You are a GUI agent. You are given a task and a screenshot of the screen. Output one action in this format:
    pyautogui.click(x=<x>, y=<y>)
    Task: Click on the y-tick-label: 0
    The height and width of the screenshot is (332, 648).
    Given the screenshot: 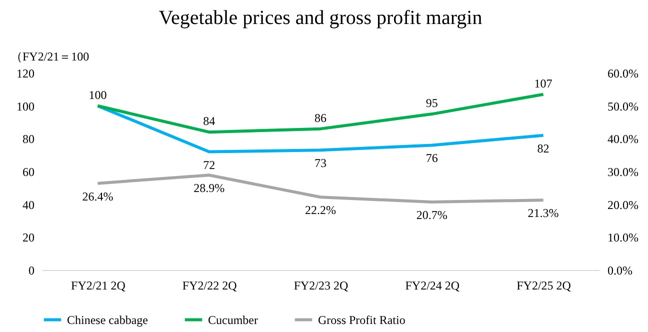 What is the action you would take?
    pyautogui.click(x=31, y=271)
    